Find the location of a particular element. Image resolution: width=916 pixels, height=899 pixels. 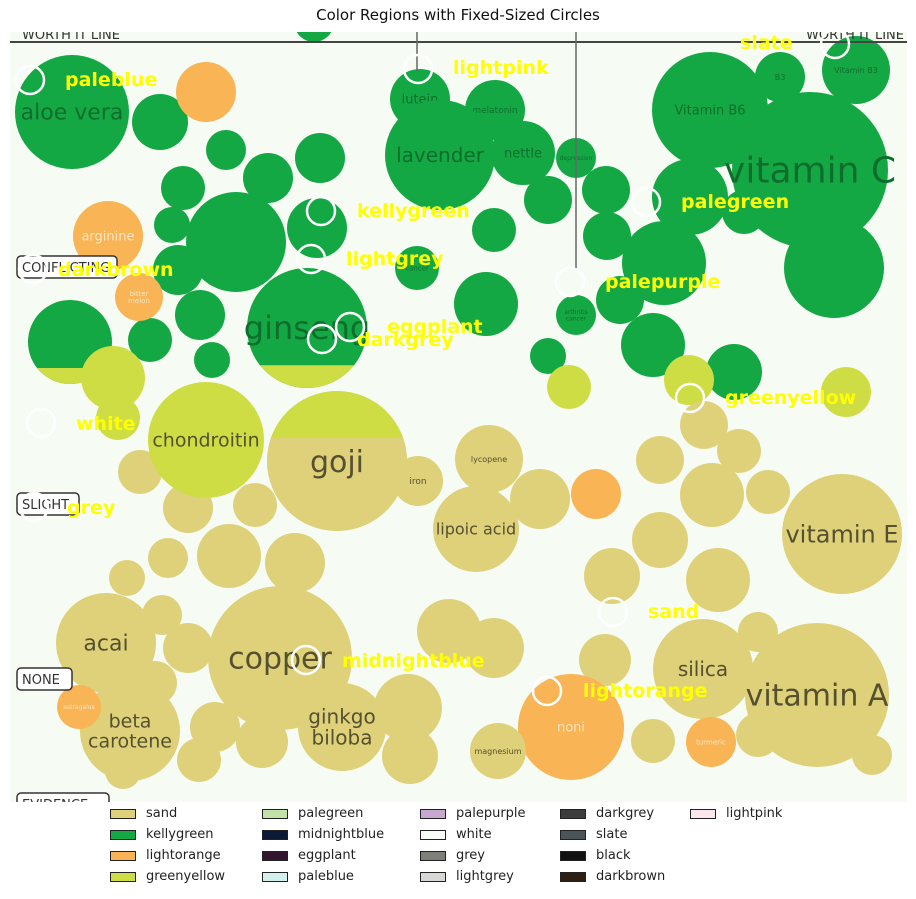

legend-item-paleblue: paleblue is located at coordinates (308, 877).